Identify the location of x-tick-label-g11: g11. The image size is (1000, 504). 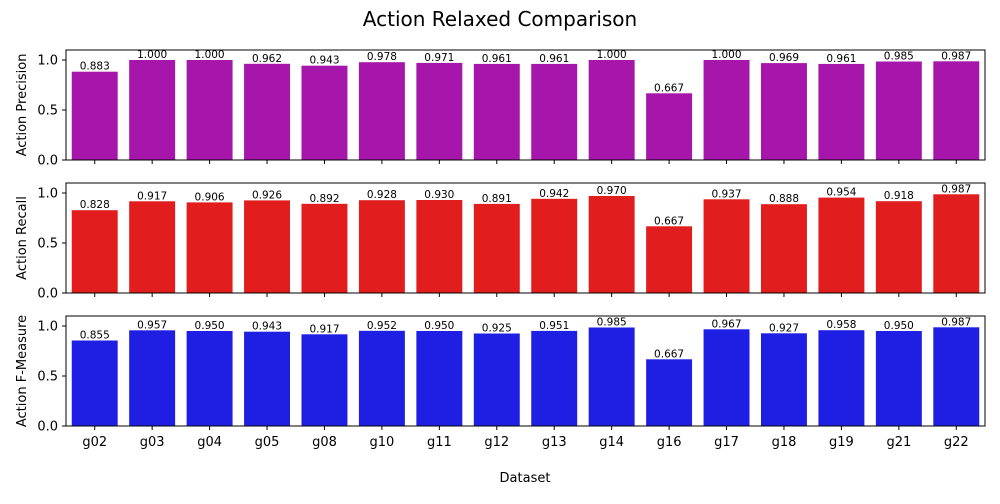
(439, 442).